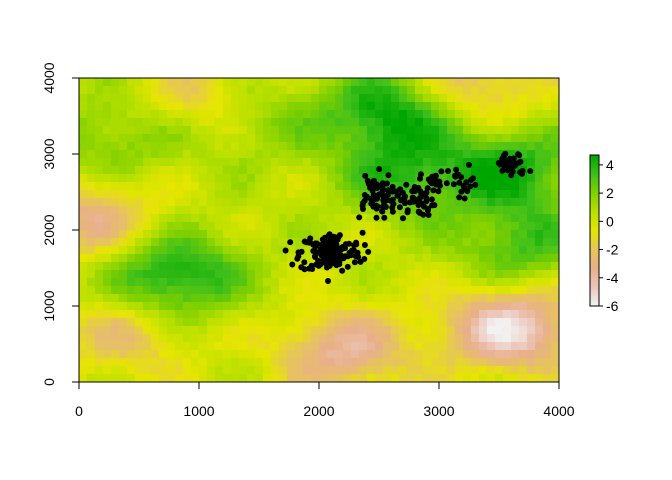  What do you see at coordinates (594, 245) in the screenshot?
I see `colorbar-swatch` at bounding box center [594, 245].